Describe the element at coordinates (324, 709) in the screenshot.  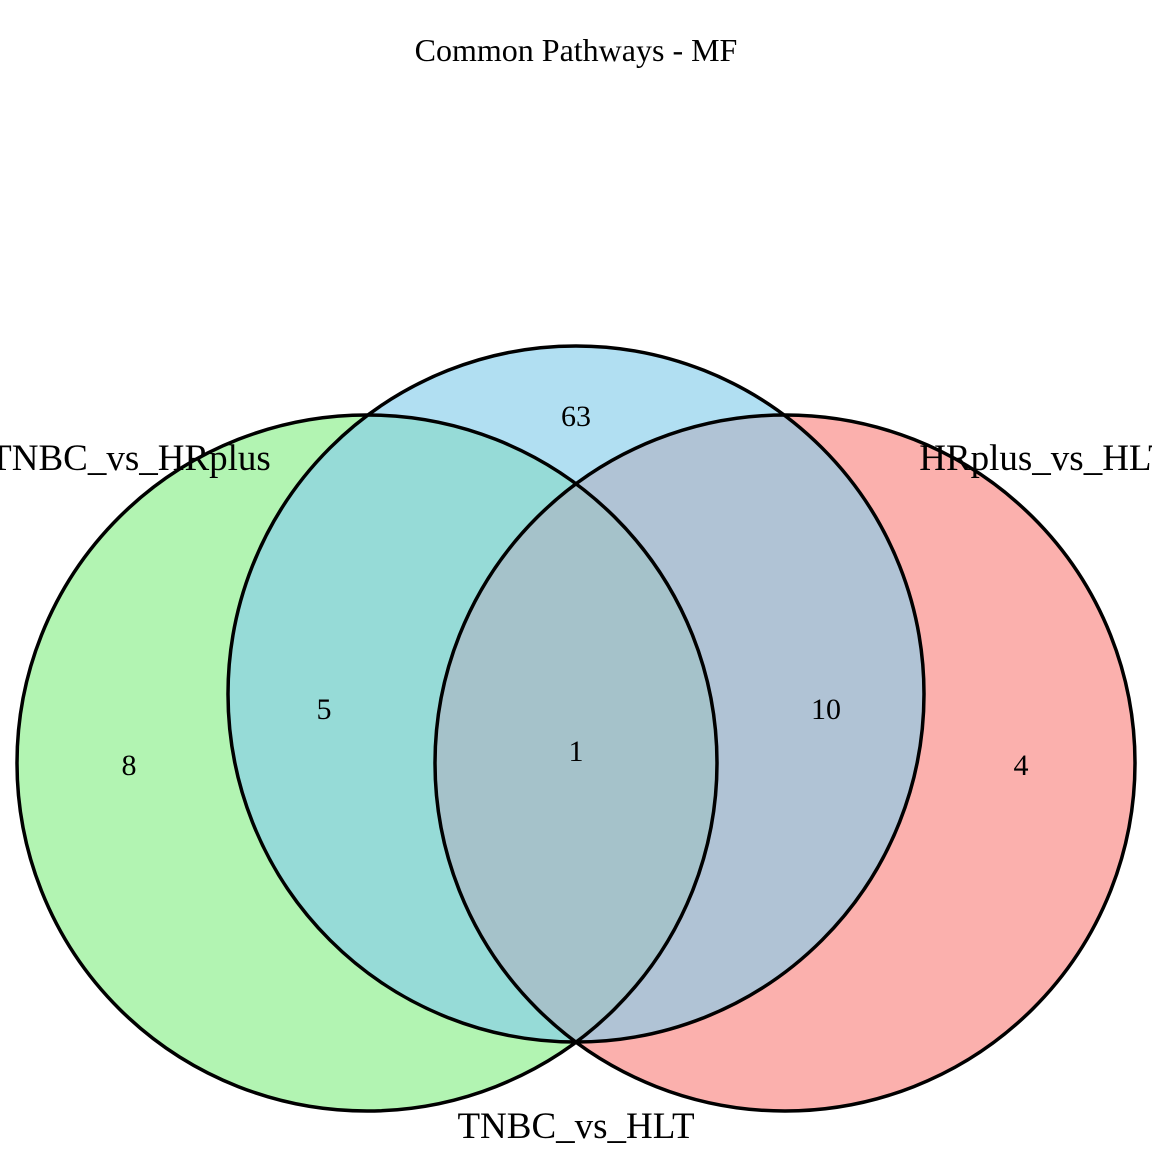
I see `count-tnbc-vs-hrplus-and-tnbc-vs-hlt: 5` at that location.